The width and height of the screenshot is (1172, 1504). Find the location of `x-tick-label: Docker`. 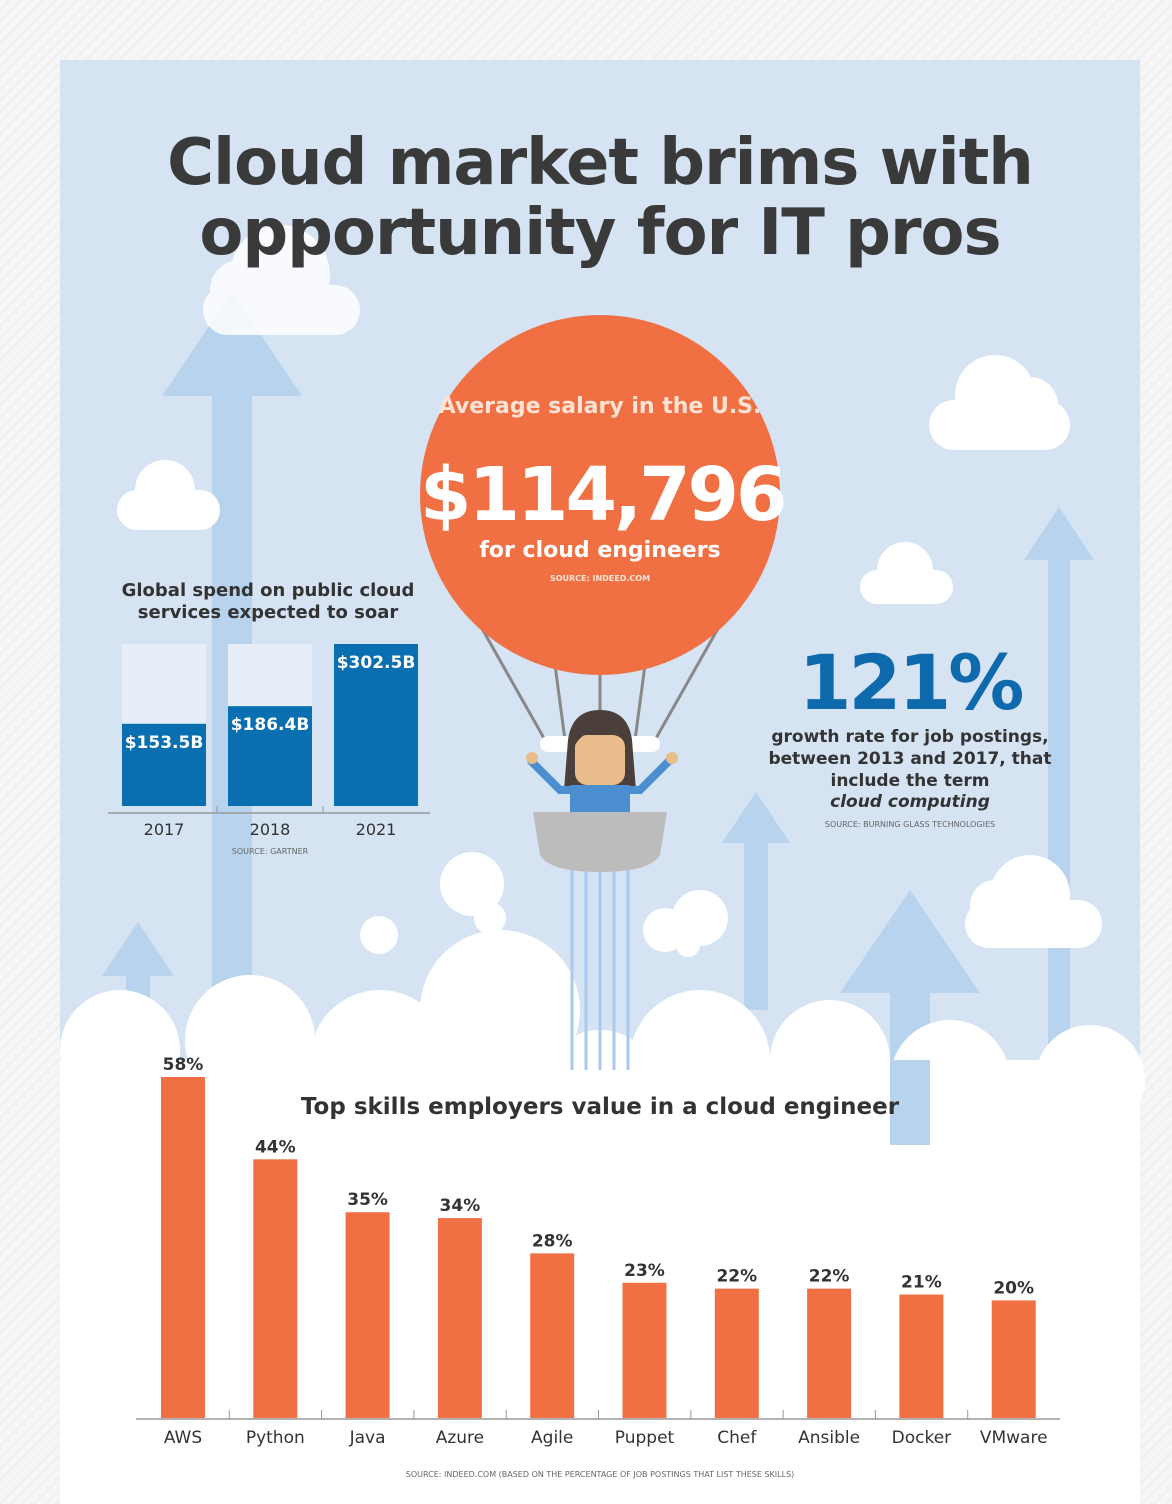

x-tick-label: Docker is located at coordinates (922, 1438).